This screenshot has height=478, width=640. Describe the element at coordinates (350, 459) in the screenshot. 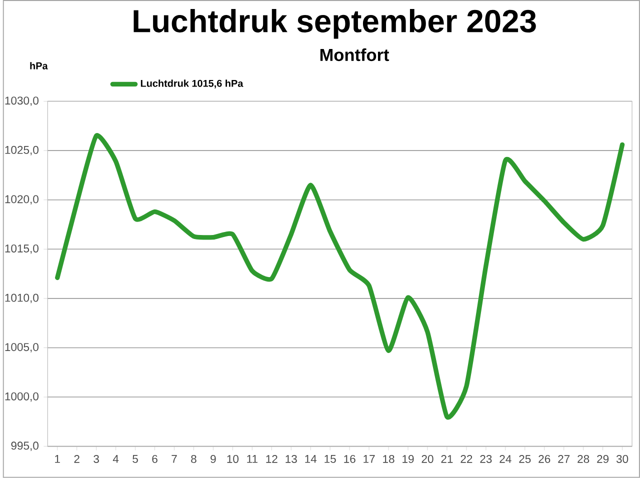

I see `x-tick-label: 16` at that location.